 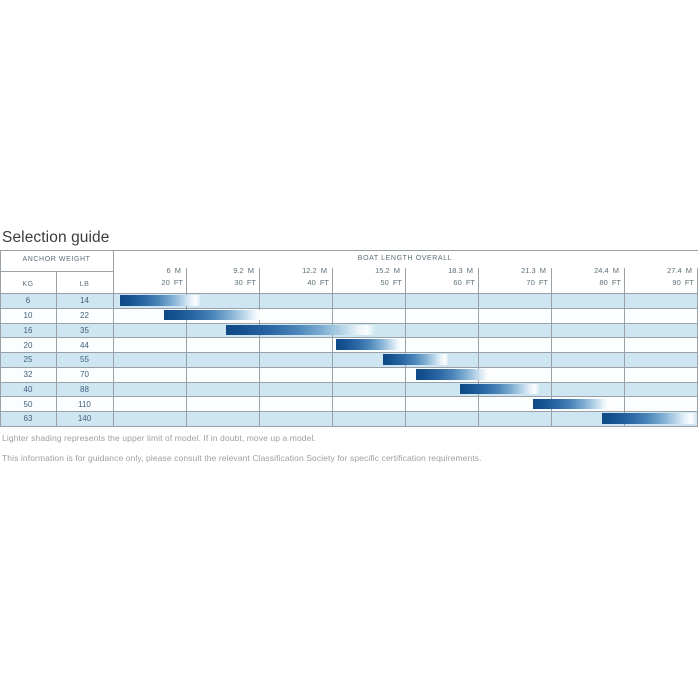 I want to click on axis-tick-m-label: 27.4 M, so click(x=679, y=270).